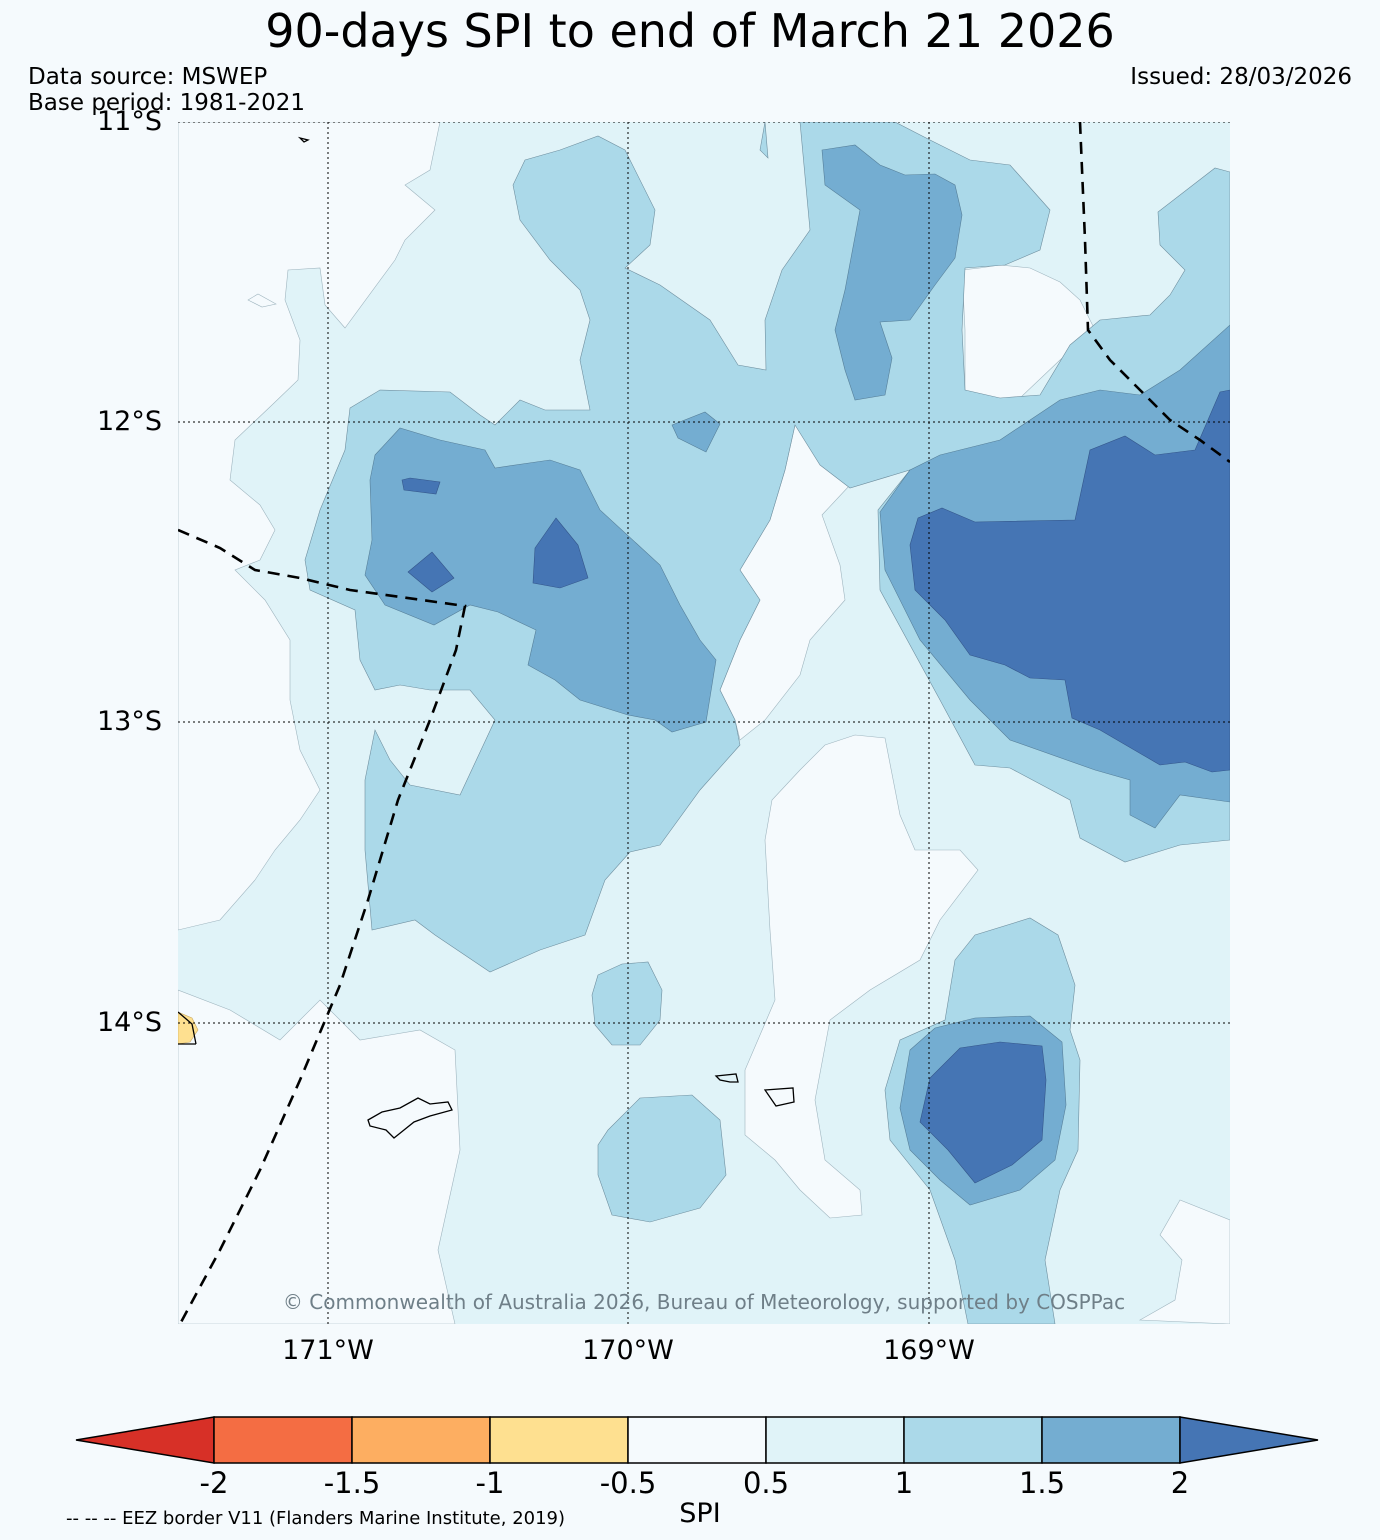 This screenshot has height=1540, width=1380. Describe the element at coordinates (700, 1513) in the screenshot. I see `colorbar-label: SPI` at that location.